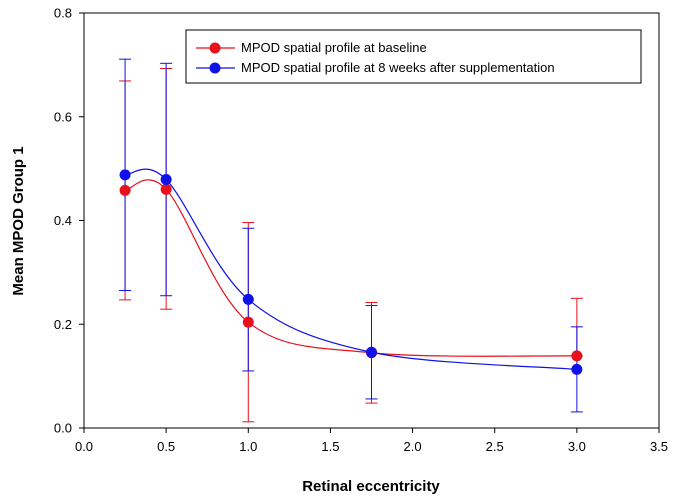 The image size is (683, 498). Describe the element at coordinates (84, 446) in the screenshot. I see `x-tick-label: 0.0` at that location.